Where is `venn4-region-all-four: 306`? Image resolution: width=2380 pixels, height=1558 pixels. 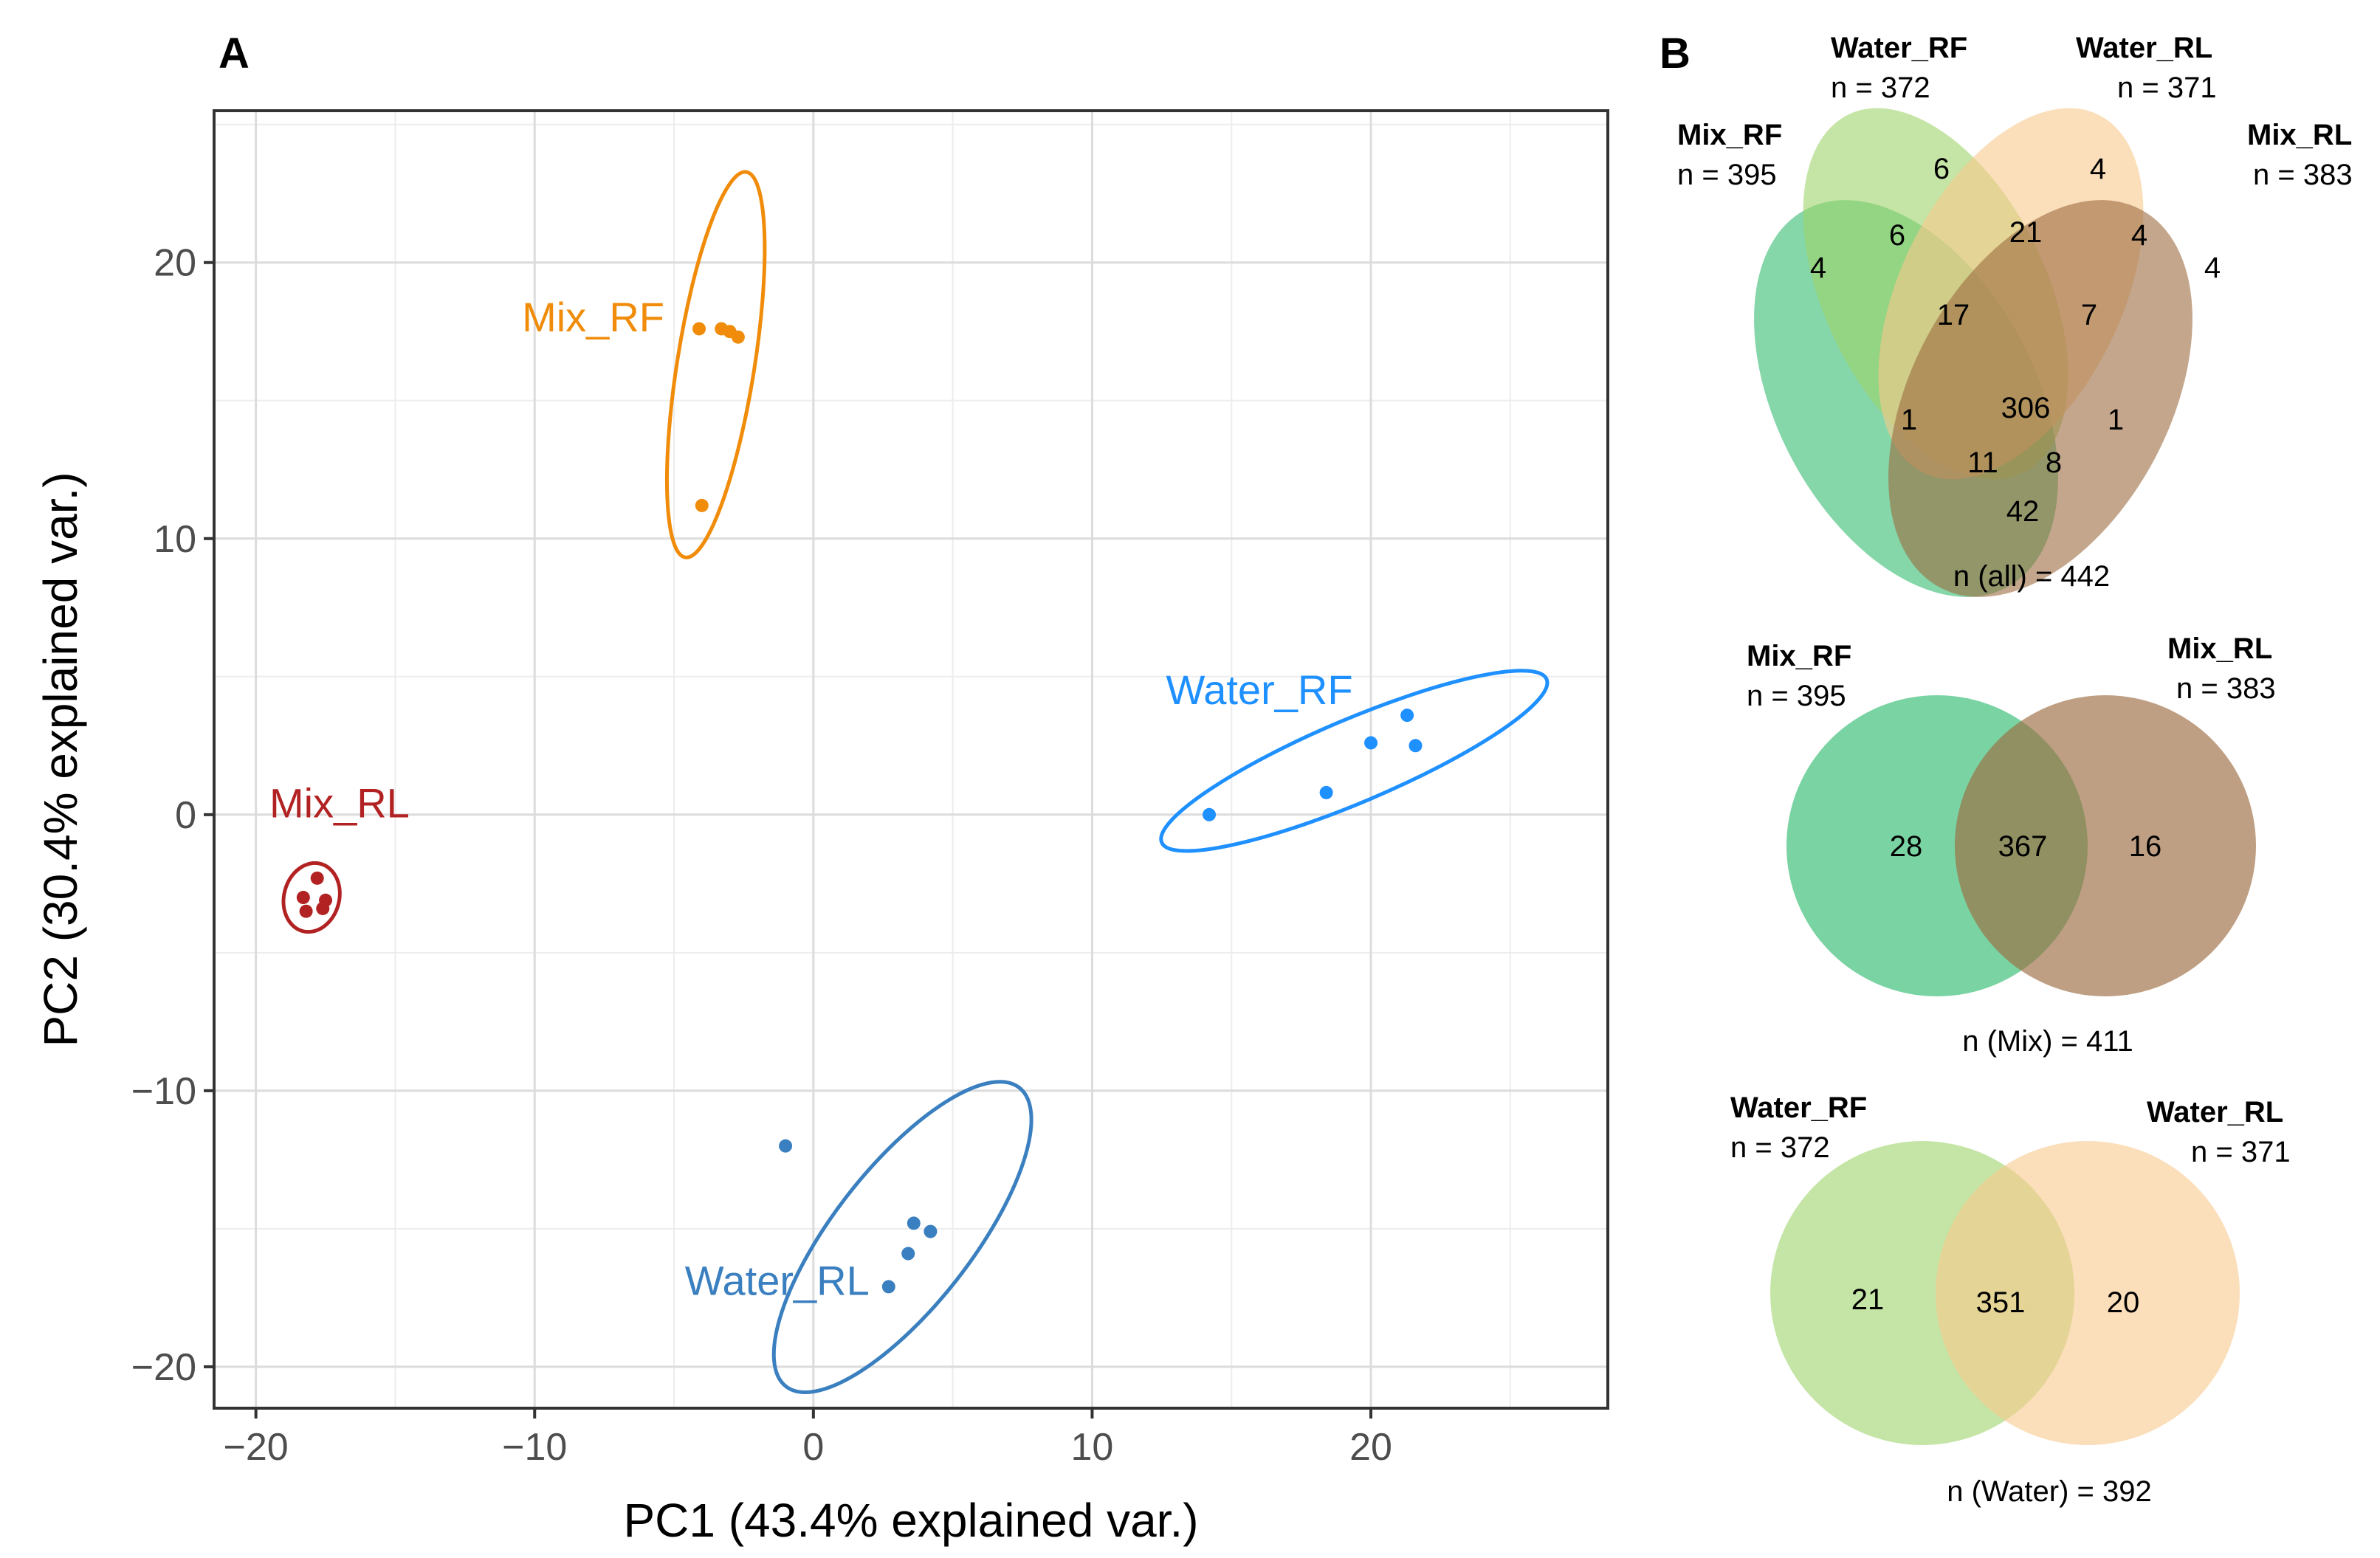
venn4-region-all-four: 306 is located at coordinates (2026, 408).